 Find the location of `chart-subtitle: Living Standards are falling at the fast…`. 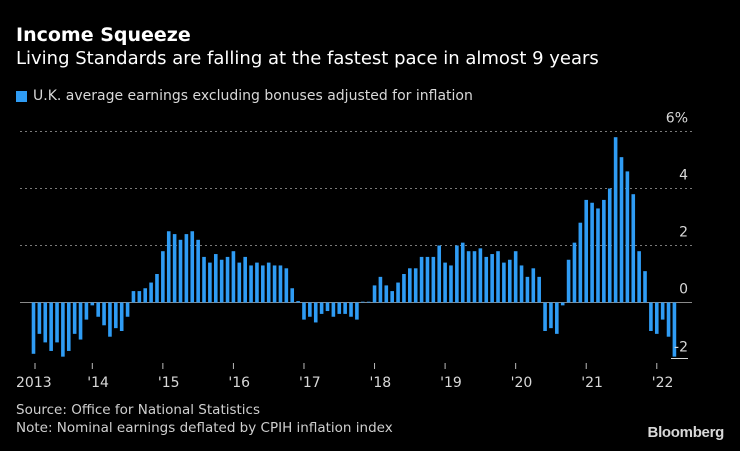

chart-subtitle: Living Standards are falling at the fast… is located at coordinates (307, 58).